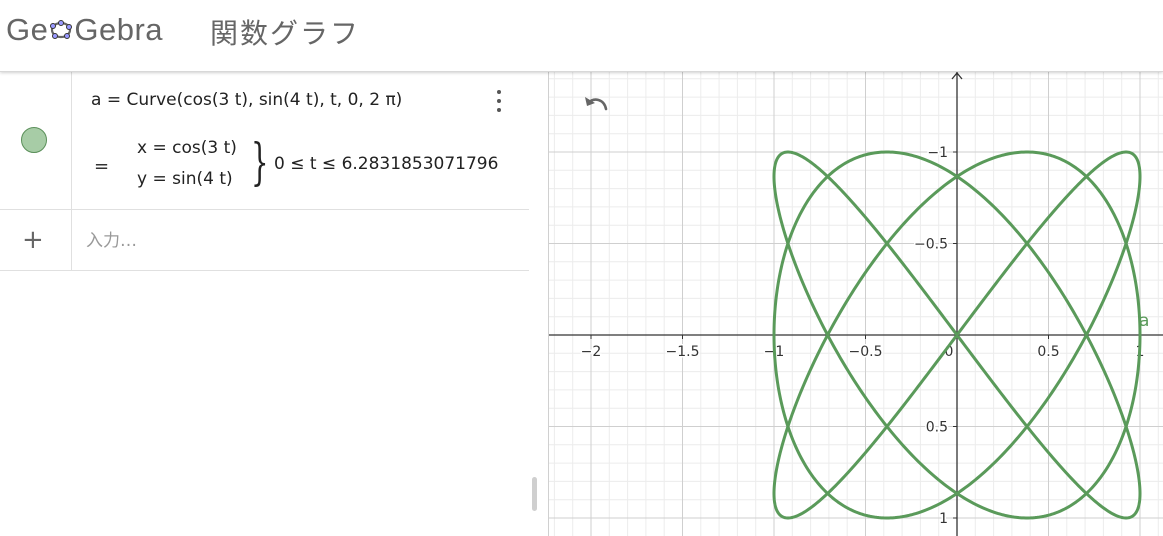 Image resolution: width=1163 pixels, height=536 pixels. I want to click on app-header: Ge Gebra 関数グラフ, so click(581, 36).